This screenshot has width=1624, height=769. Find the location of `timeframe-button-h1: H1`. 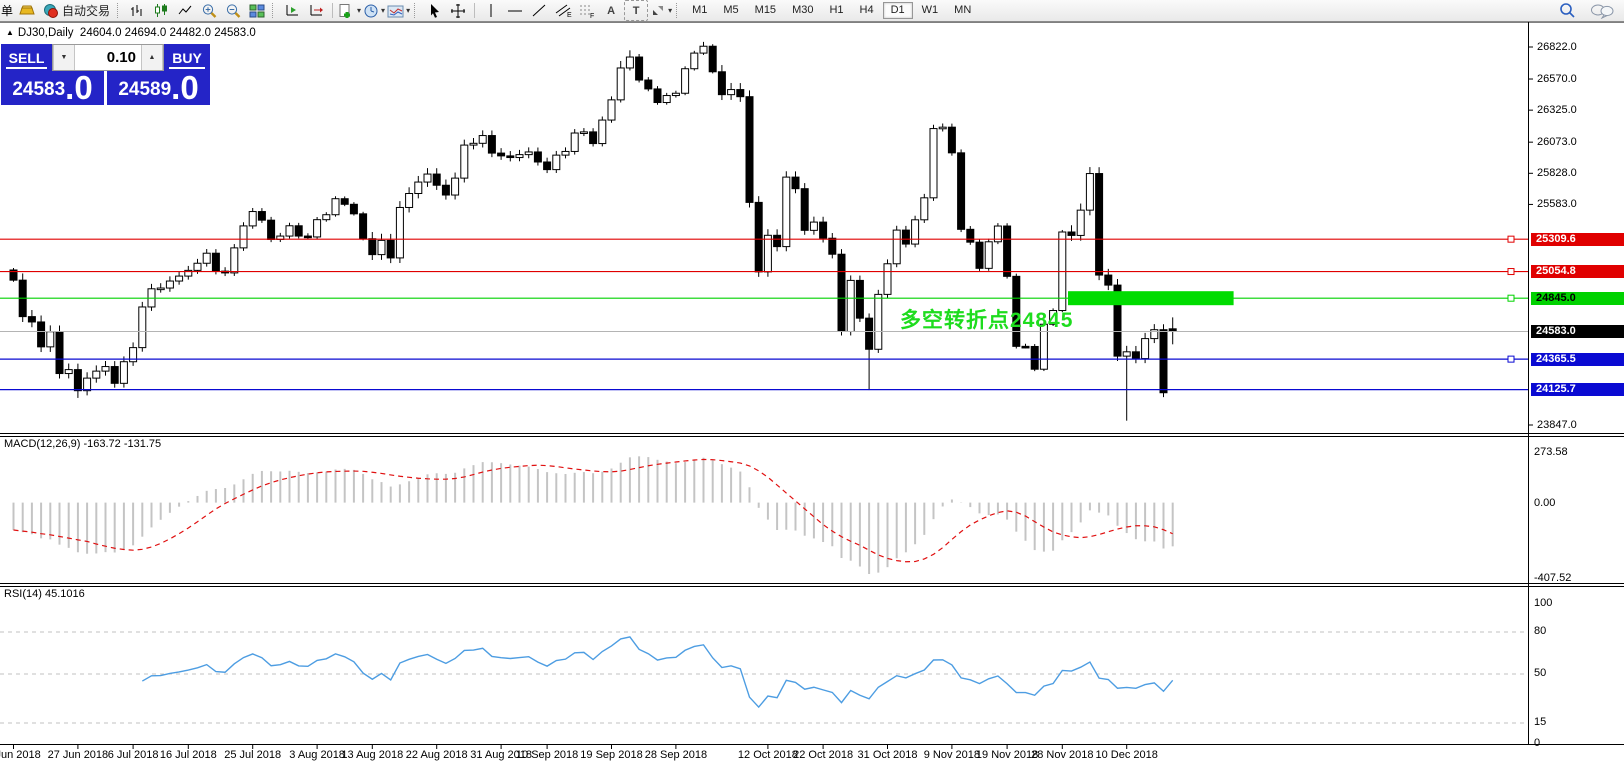

timeframe-button-h1: H1 is located at coordinates (836, 10).